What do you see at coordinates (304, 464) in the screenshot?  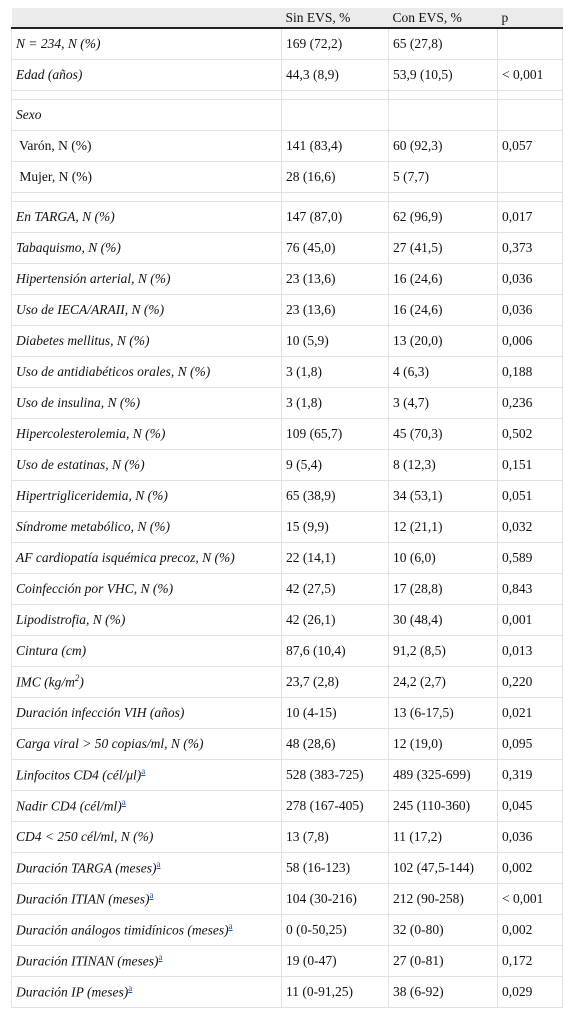 I see `cell-value: 9 (5,4)` at bounding box center [304, 464].